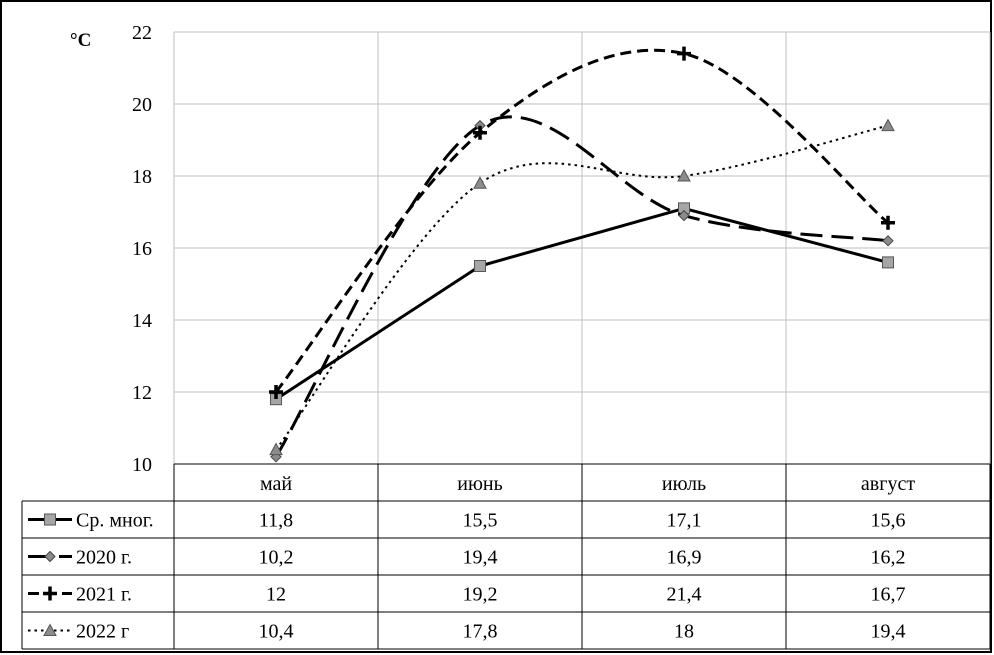 The height and width of the screenshot is (655, 994). I want to click on series-3-legend-label: 2021 г., so click(104, 595).